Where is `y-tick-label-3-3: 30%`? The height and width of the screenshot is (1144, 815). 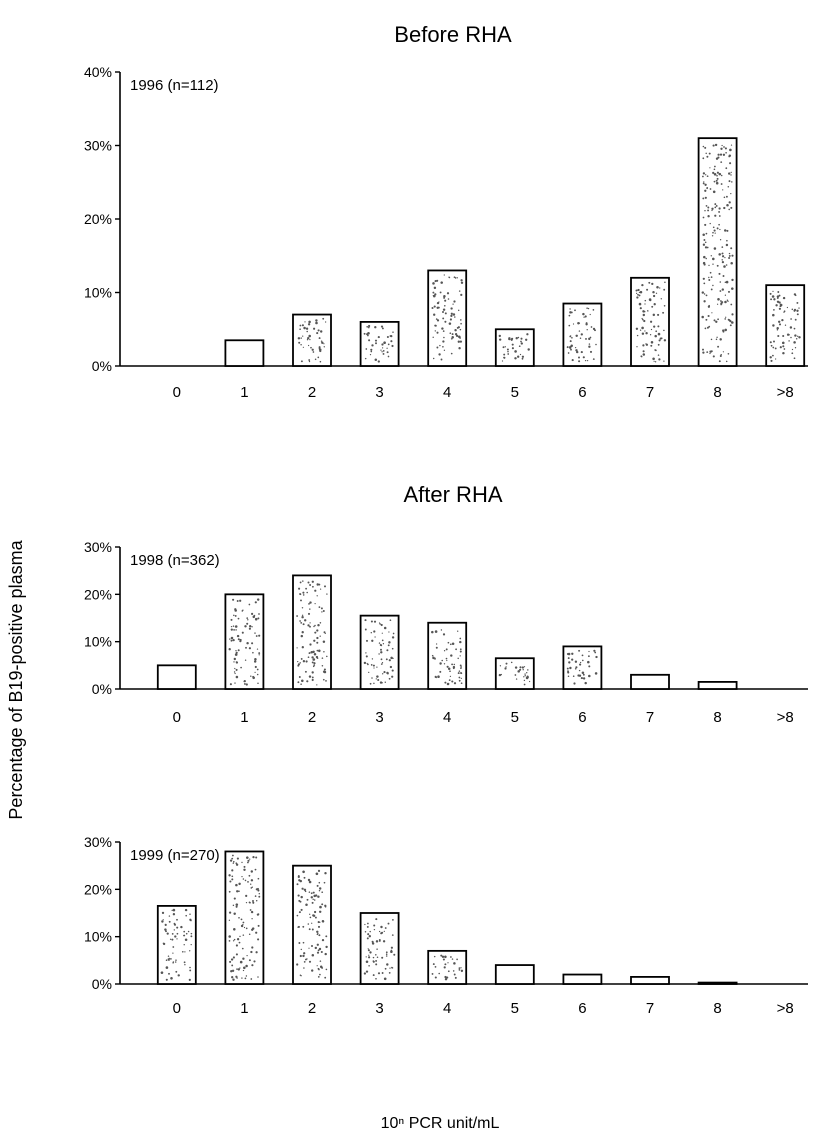 y-tick-label-3-3: 30% is located at coordinates (98, 842).